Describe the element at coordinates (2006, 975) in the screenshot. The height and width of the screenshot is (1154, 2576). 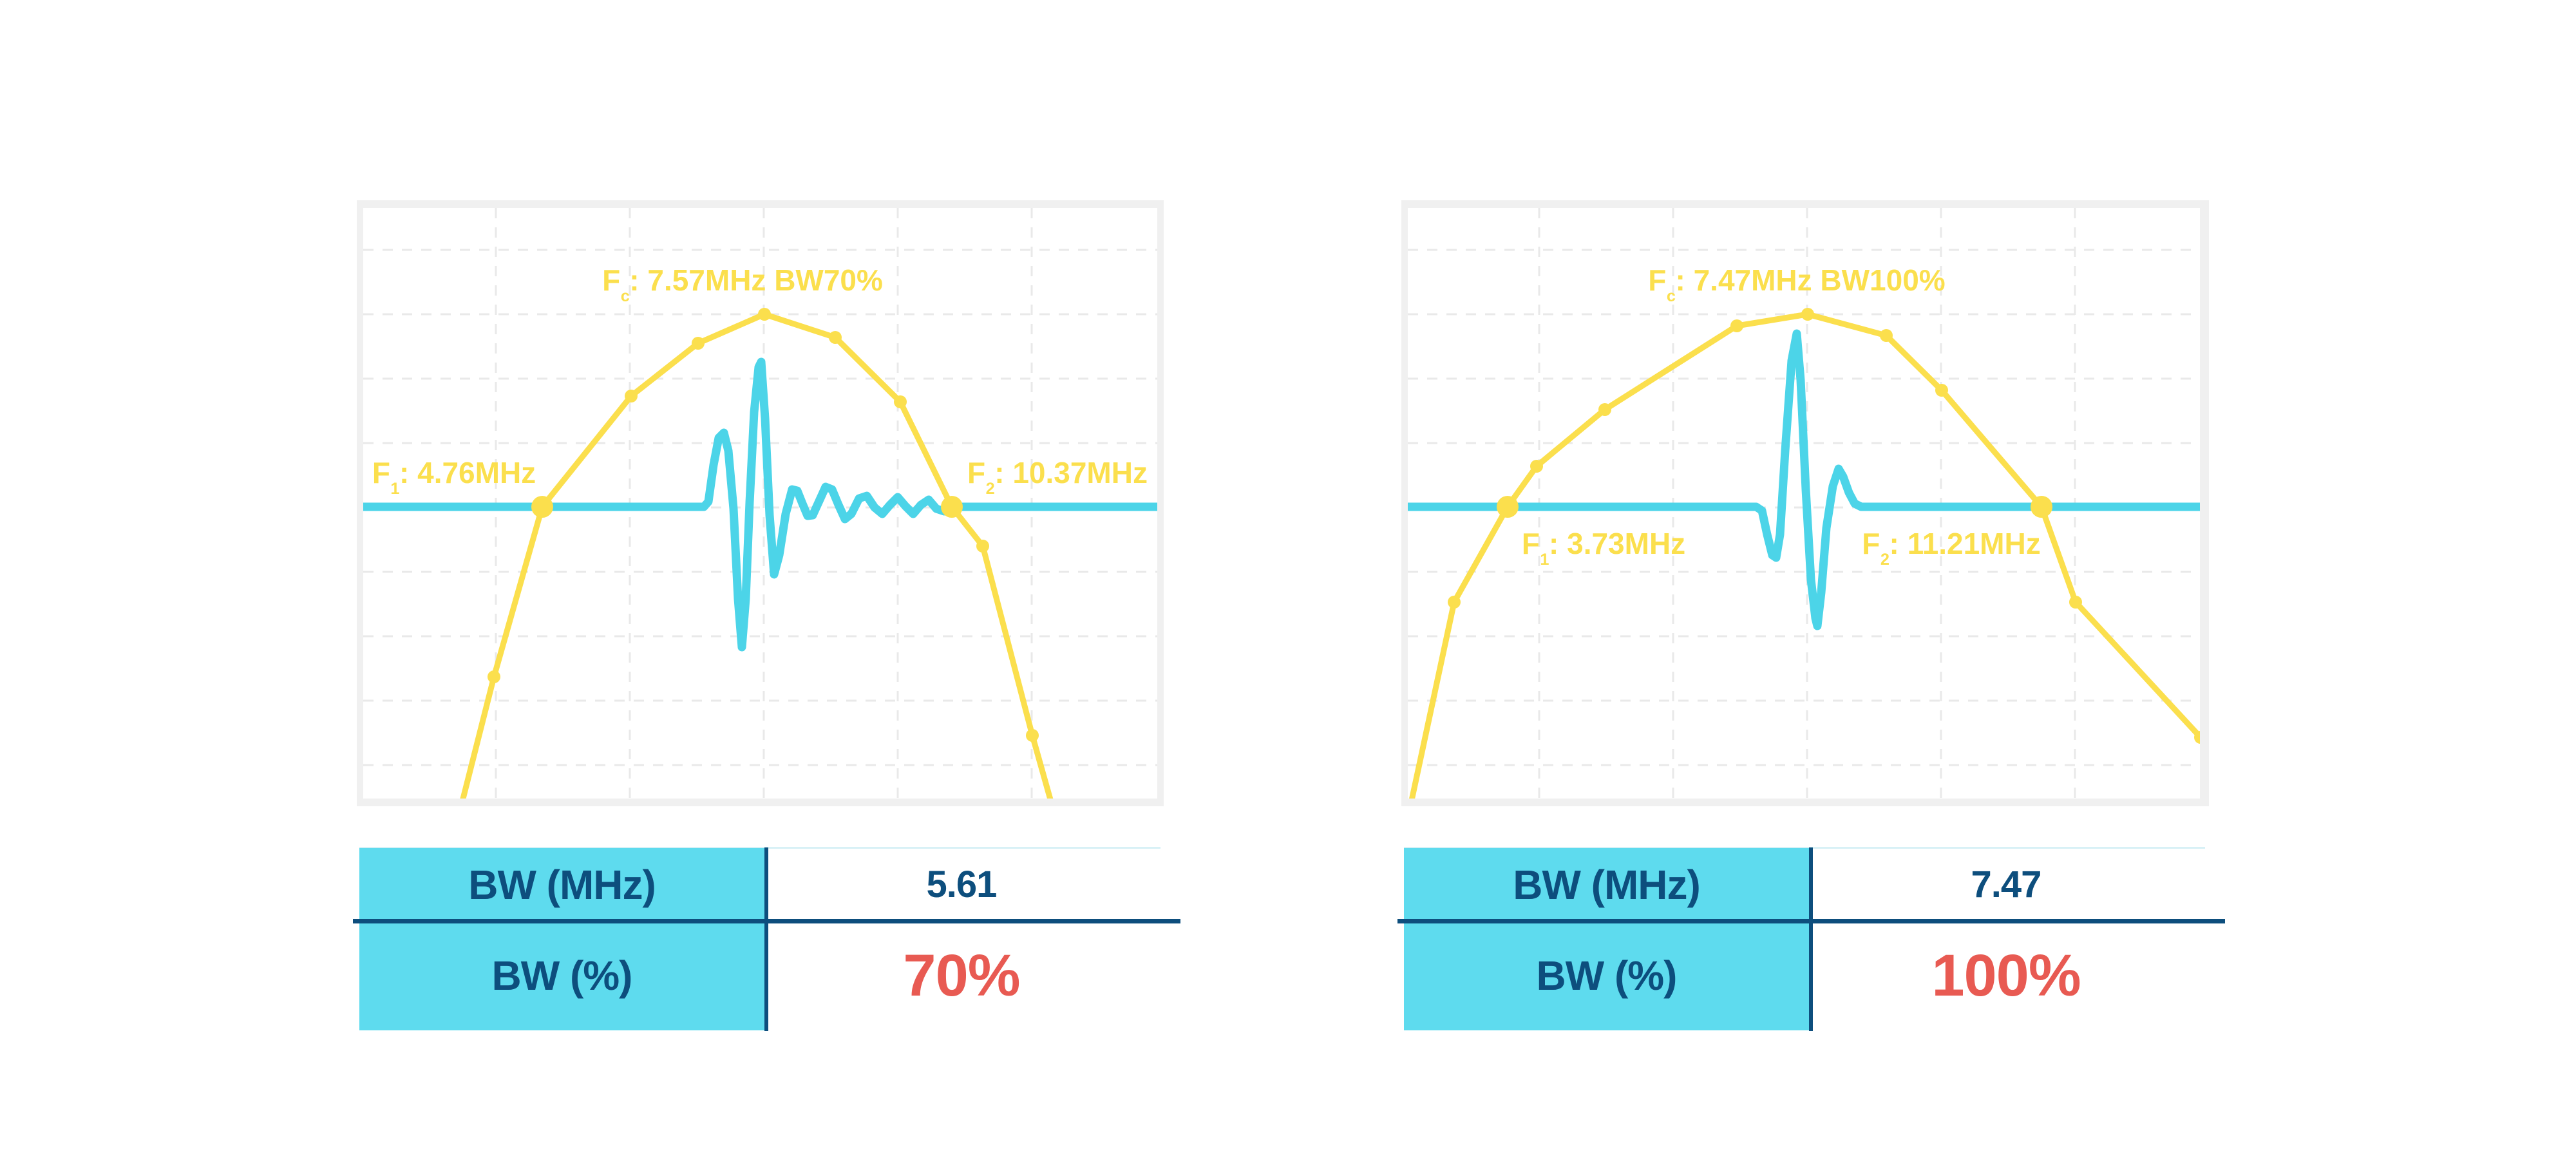
I see `bw-pct-value: 100%` at that location.